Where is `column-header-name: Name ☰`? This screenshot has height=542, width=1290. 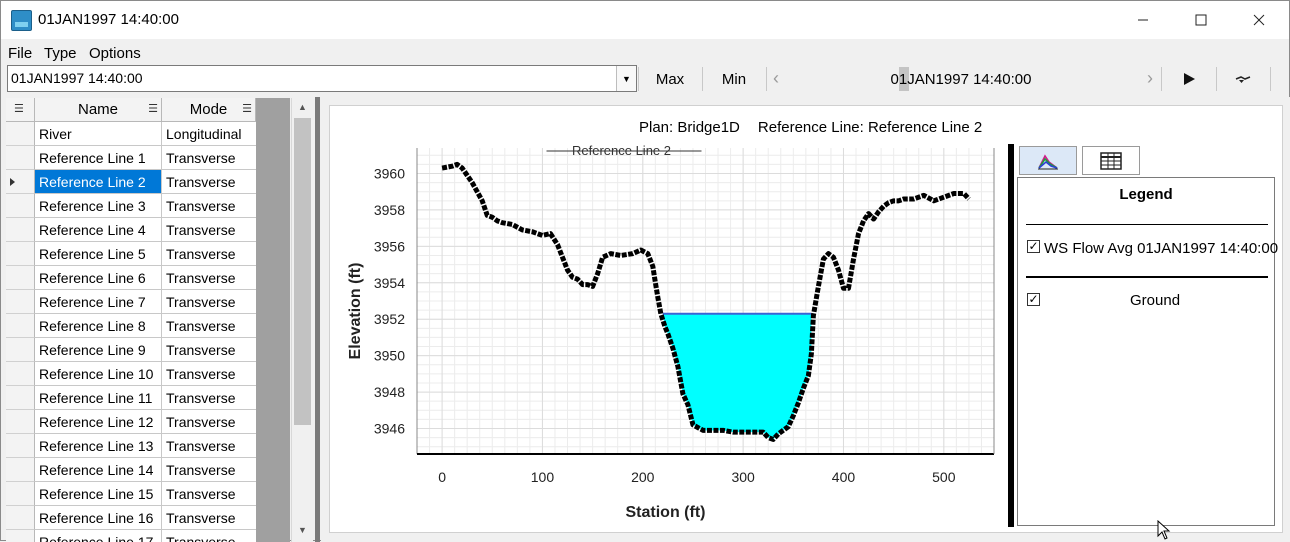
column-header-name: Name ☰ is located at coordinates (98, 110).